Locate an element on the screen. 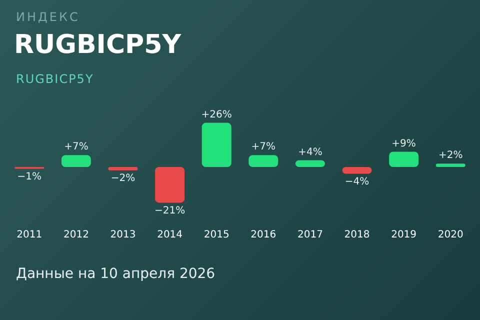  data-label: +4% is located at coordinates (310, 152).